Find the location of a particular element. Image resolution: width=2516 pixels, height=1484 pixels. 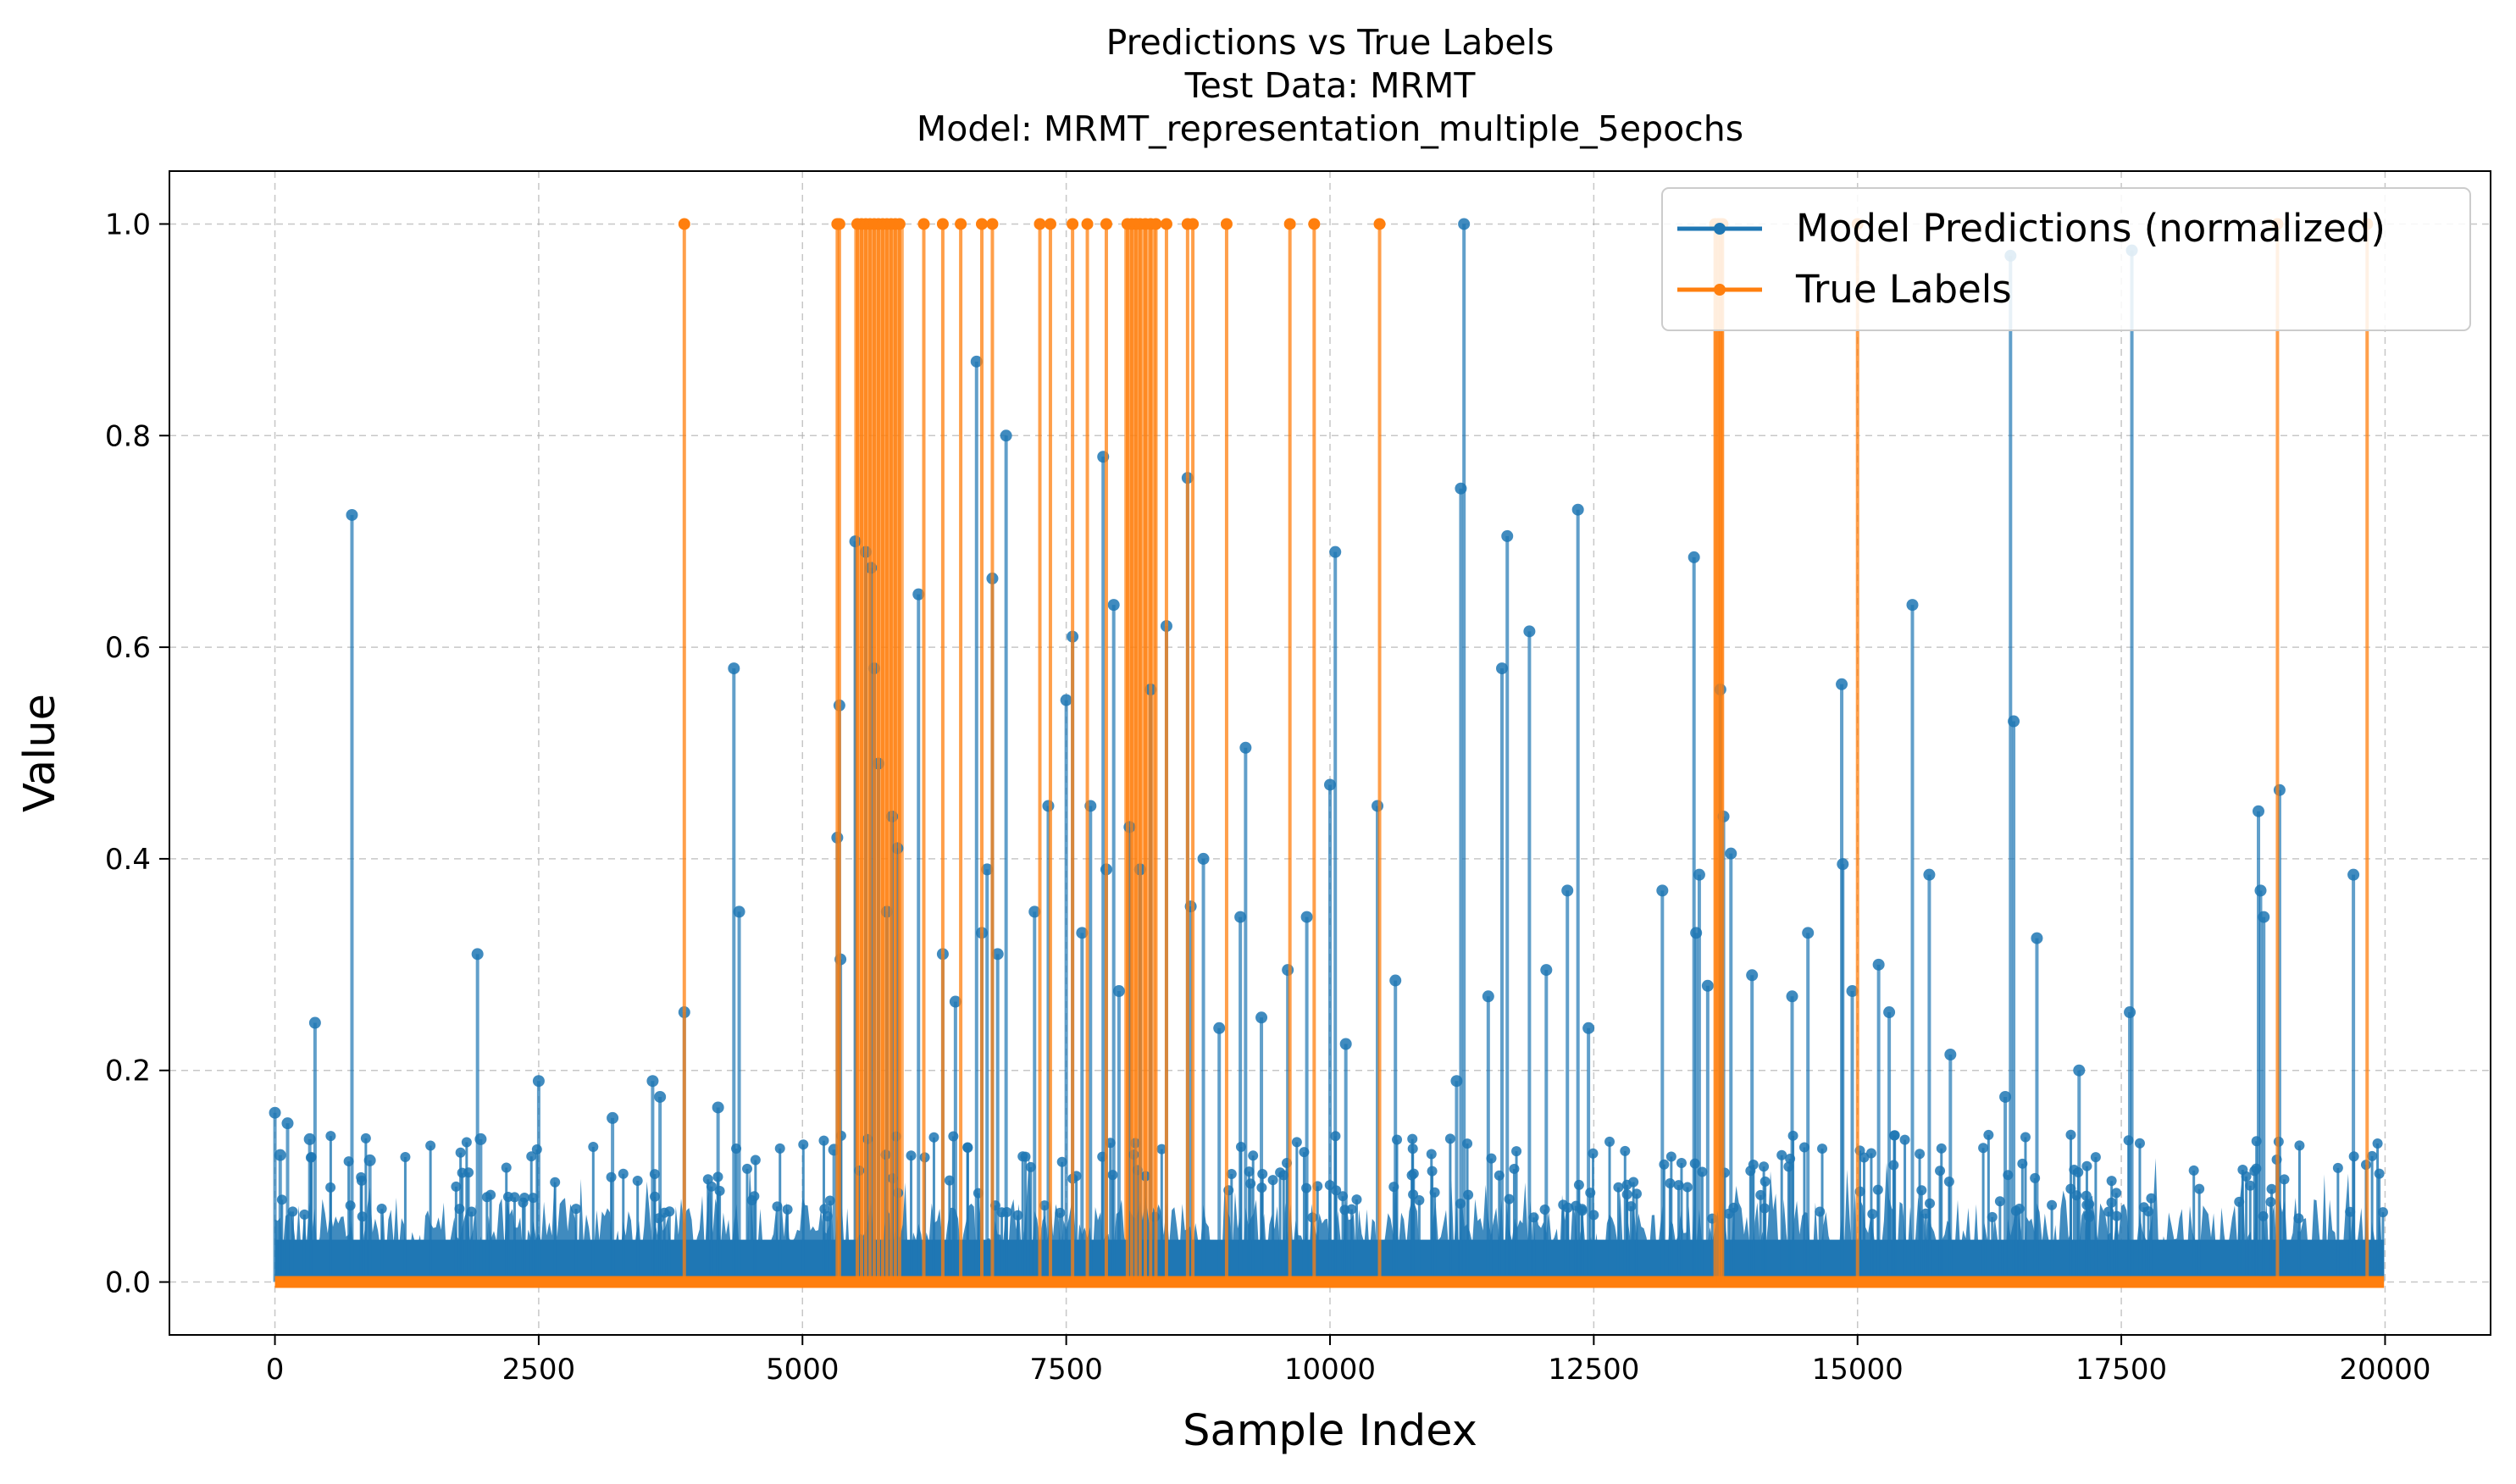

legend-box is located at coordinates (2066, 259).